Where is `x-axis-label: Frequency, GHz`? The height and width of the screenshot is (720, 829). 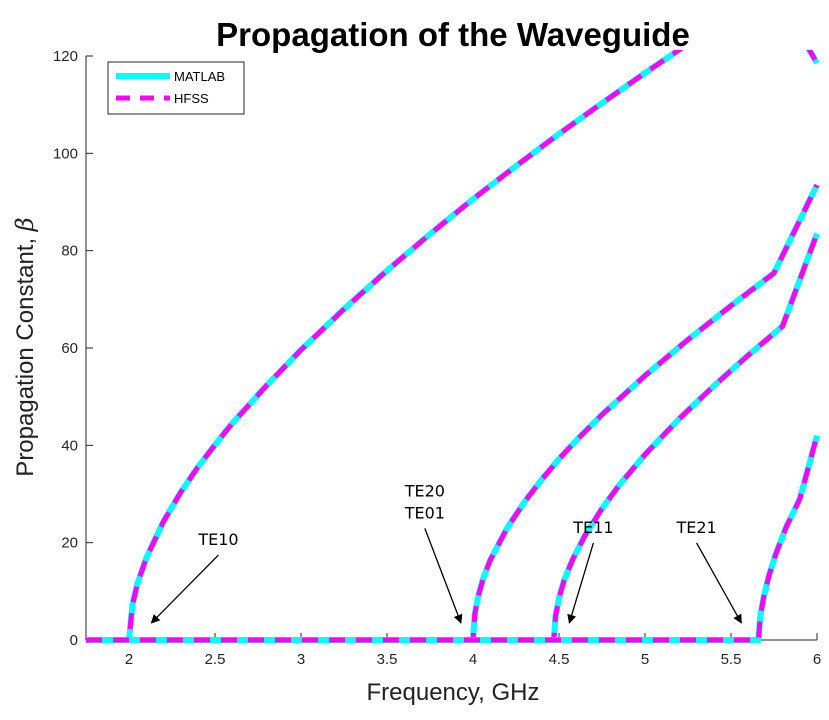 x-axis-label: Frequency, GHz is located at coordinates (453, 692).